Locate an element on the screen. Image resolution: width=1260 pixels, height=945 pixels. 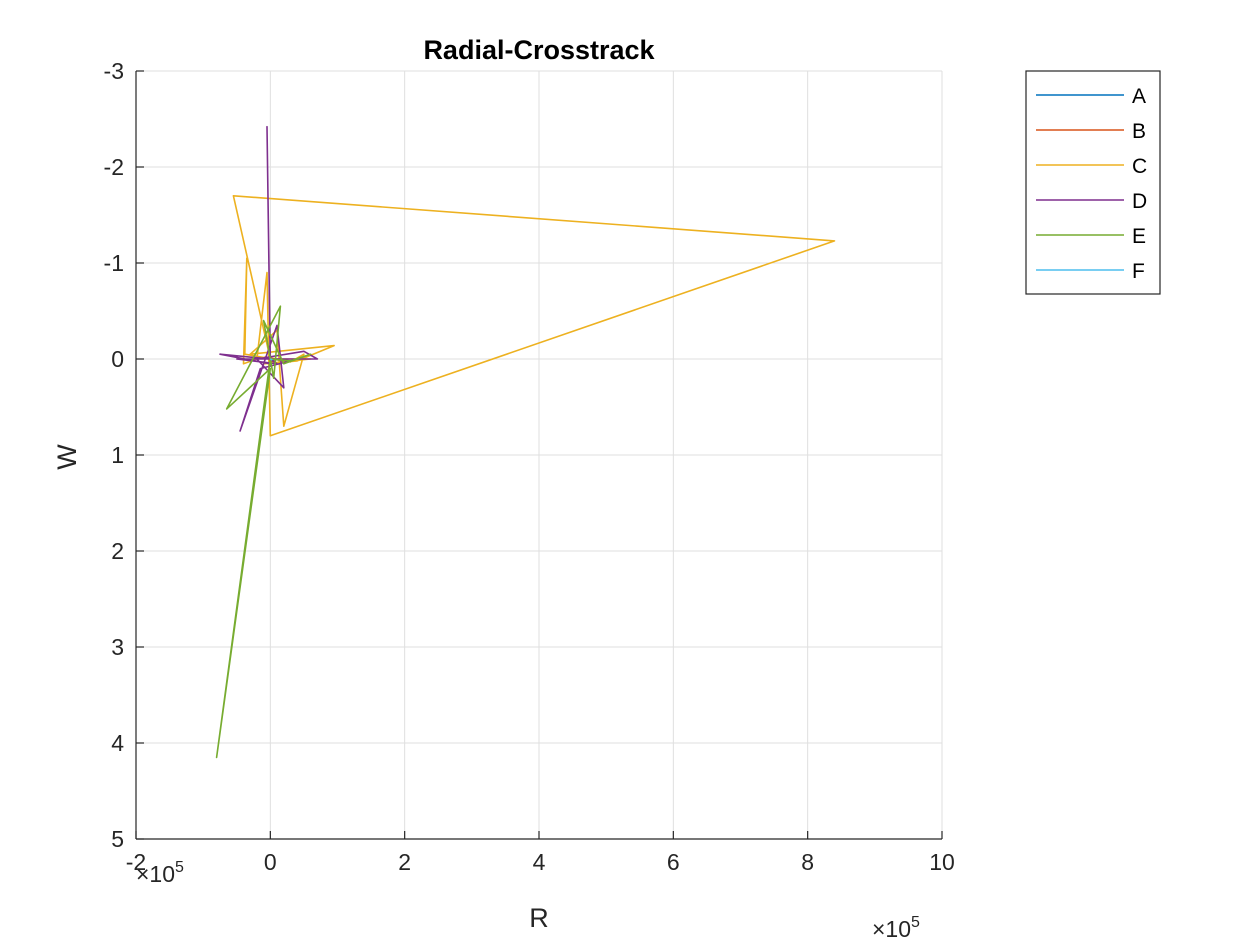
x-axis-multiplier-overlap: ×10⁵ is located at coordinates (160, 873).